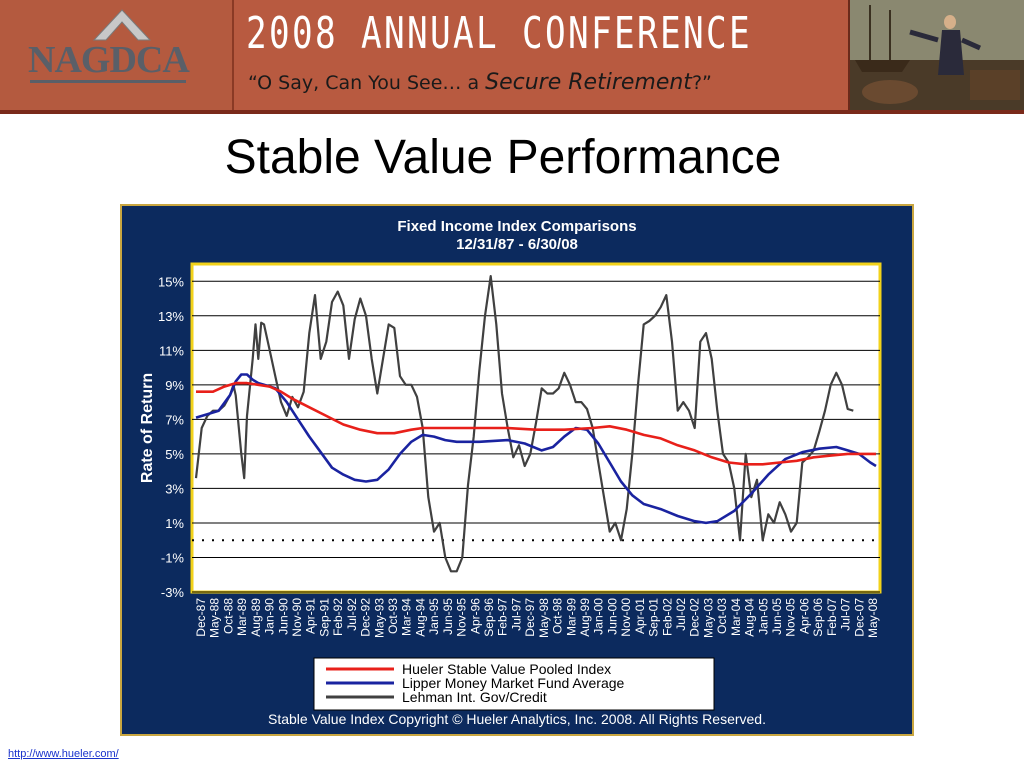 The height and width of the screenshot is (768, 1024). What do you see at coordinates (367, 83) in the screenshot?
I see `tagline-prefix: “O Say, Can You See… a` at bounding box center [367, 83].